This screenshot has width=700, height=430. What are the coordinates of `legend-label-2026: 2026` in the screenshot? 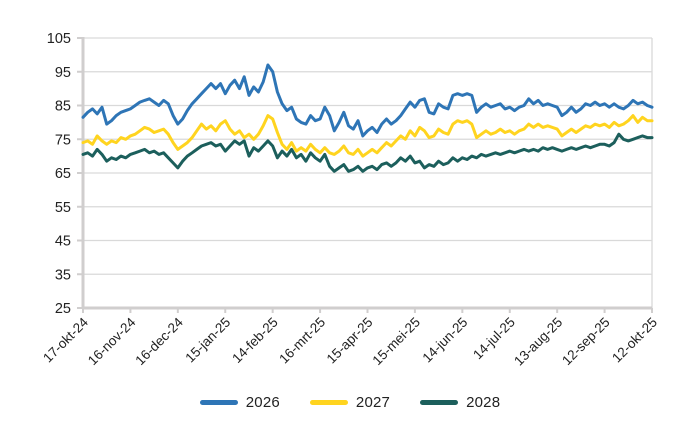 It's located at (262, 402).